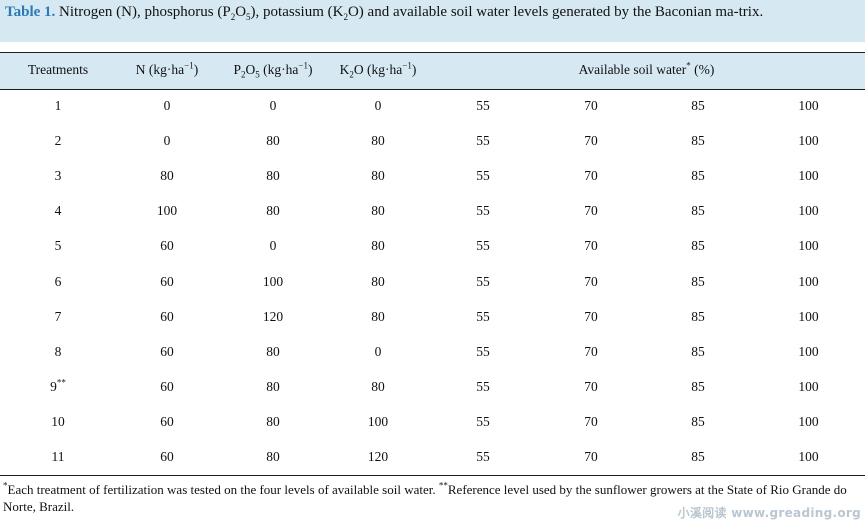 This screenshot has height=523, width=865. I want to click on header-background, so click(432, 71).